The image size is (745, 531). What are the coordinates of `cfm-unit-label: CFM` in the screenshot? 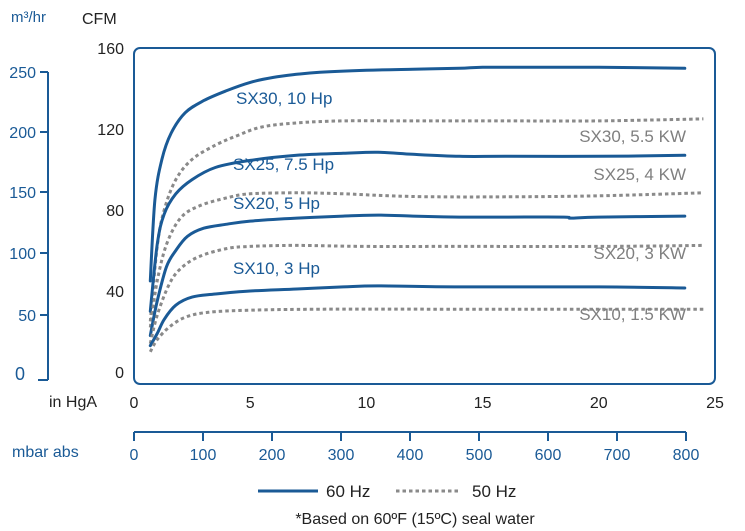 It's located at (99, 19).